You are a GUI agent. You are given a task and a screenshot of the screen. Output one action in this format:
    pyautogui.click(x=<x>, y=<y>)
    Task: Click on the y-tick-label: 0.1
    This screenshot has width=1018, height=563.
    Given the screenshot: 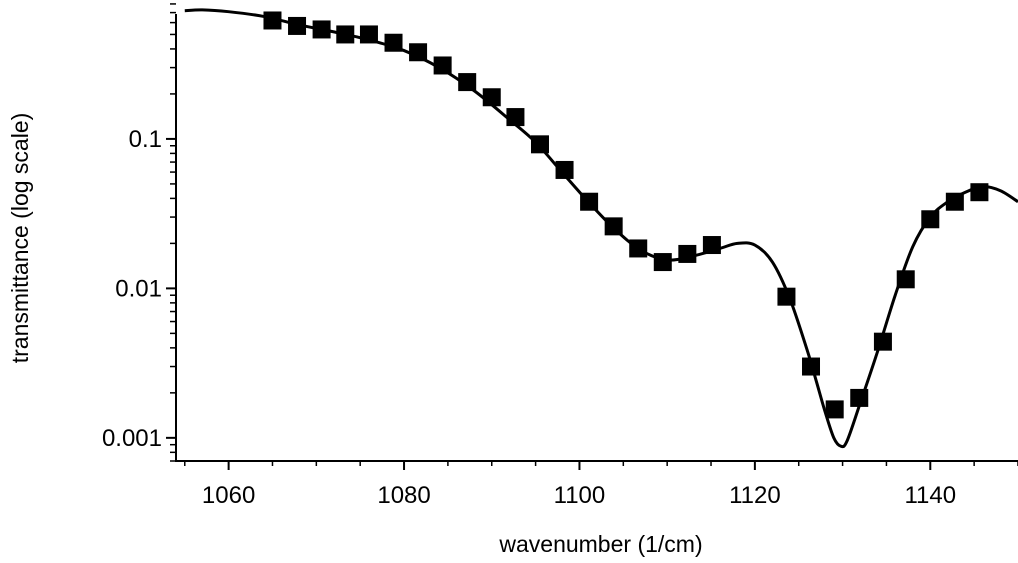 What is the action you would take?
    pyautogui.click(x=145, y=139)
    